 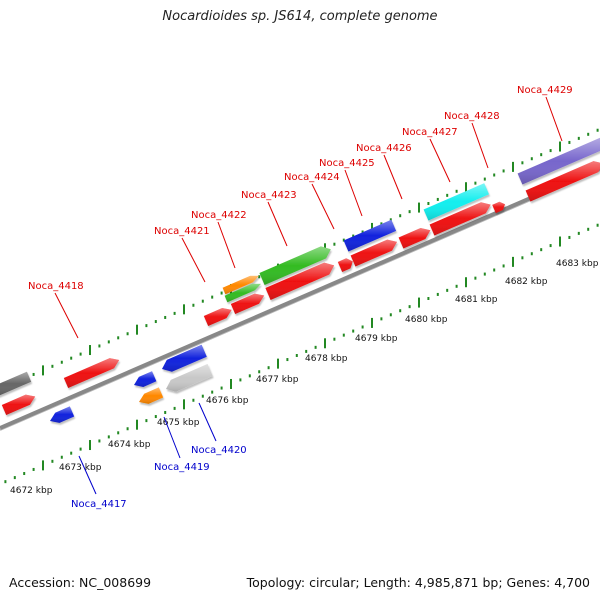 What do you see at coordinates (577, 264) in the screenshot?
I see `kbp-tick-label: 4683 kbp` at bounding box center [577, 264].